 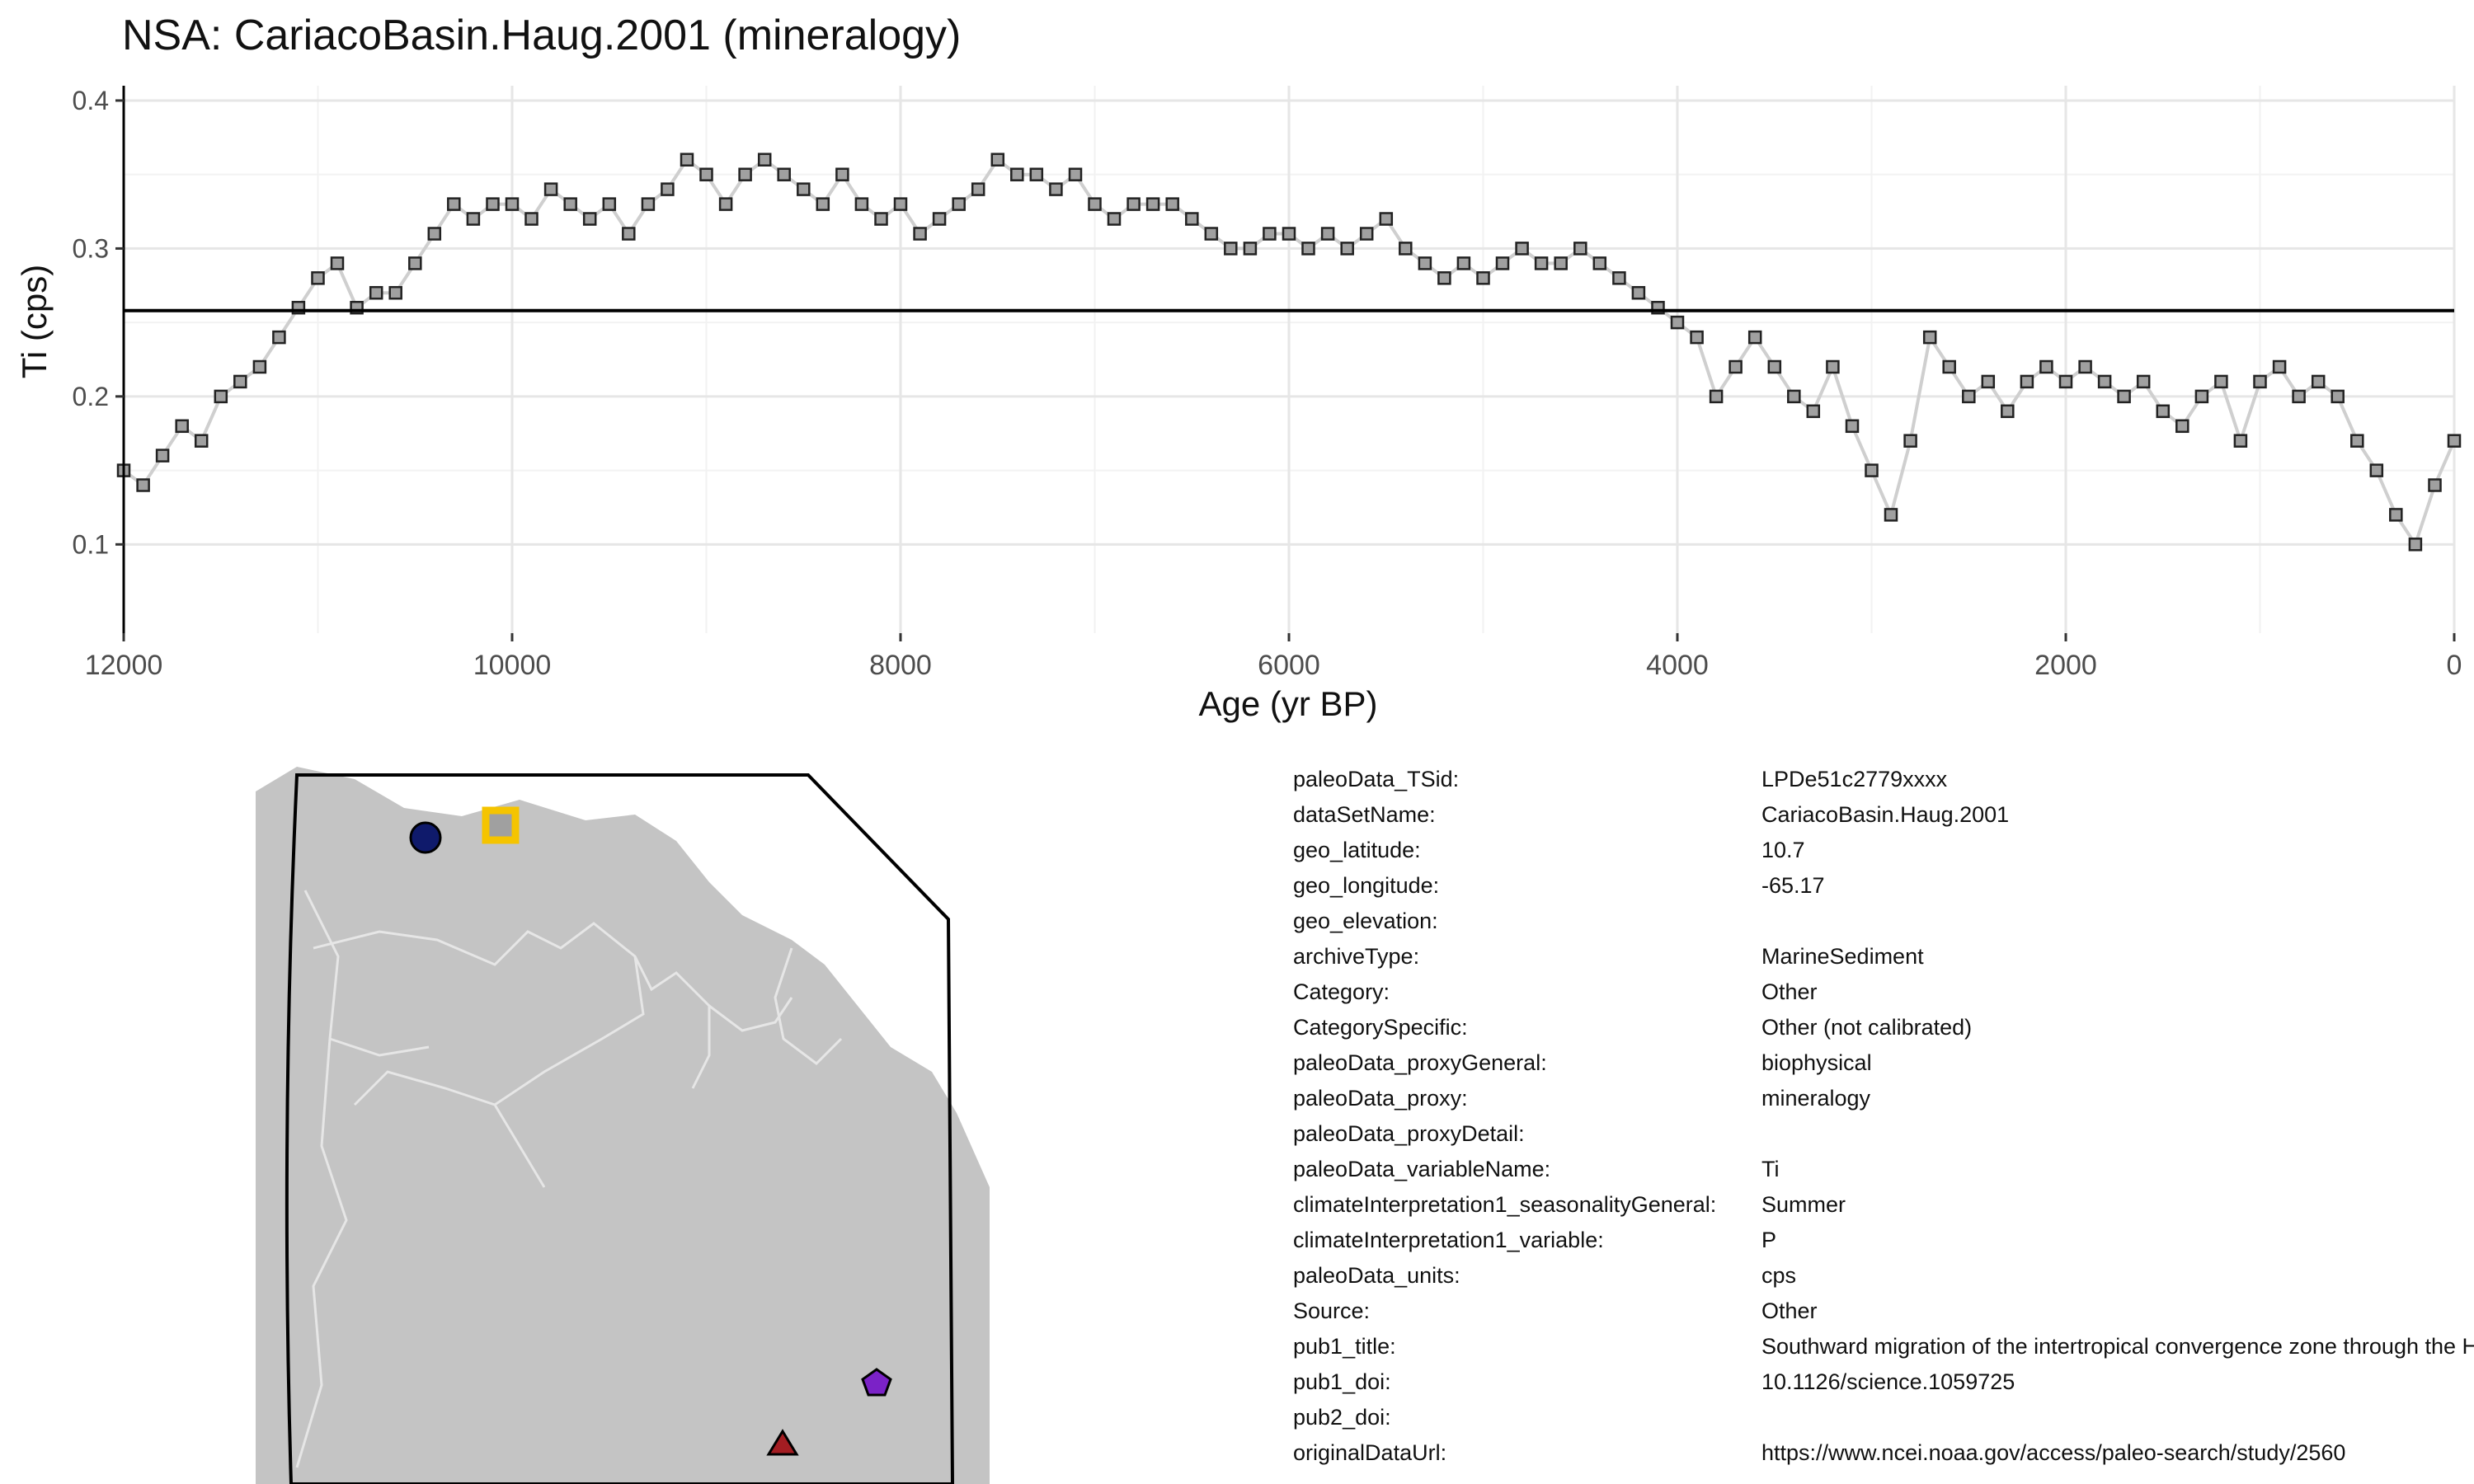 What do you see at coordinates (1370, 1452) in the screenshot?
I see `metadata-key: originalDataUrl:` at bounding box center [1370, 1452].